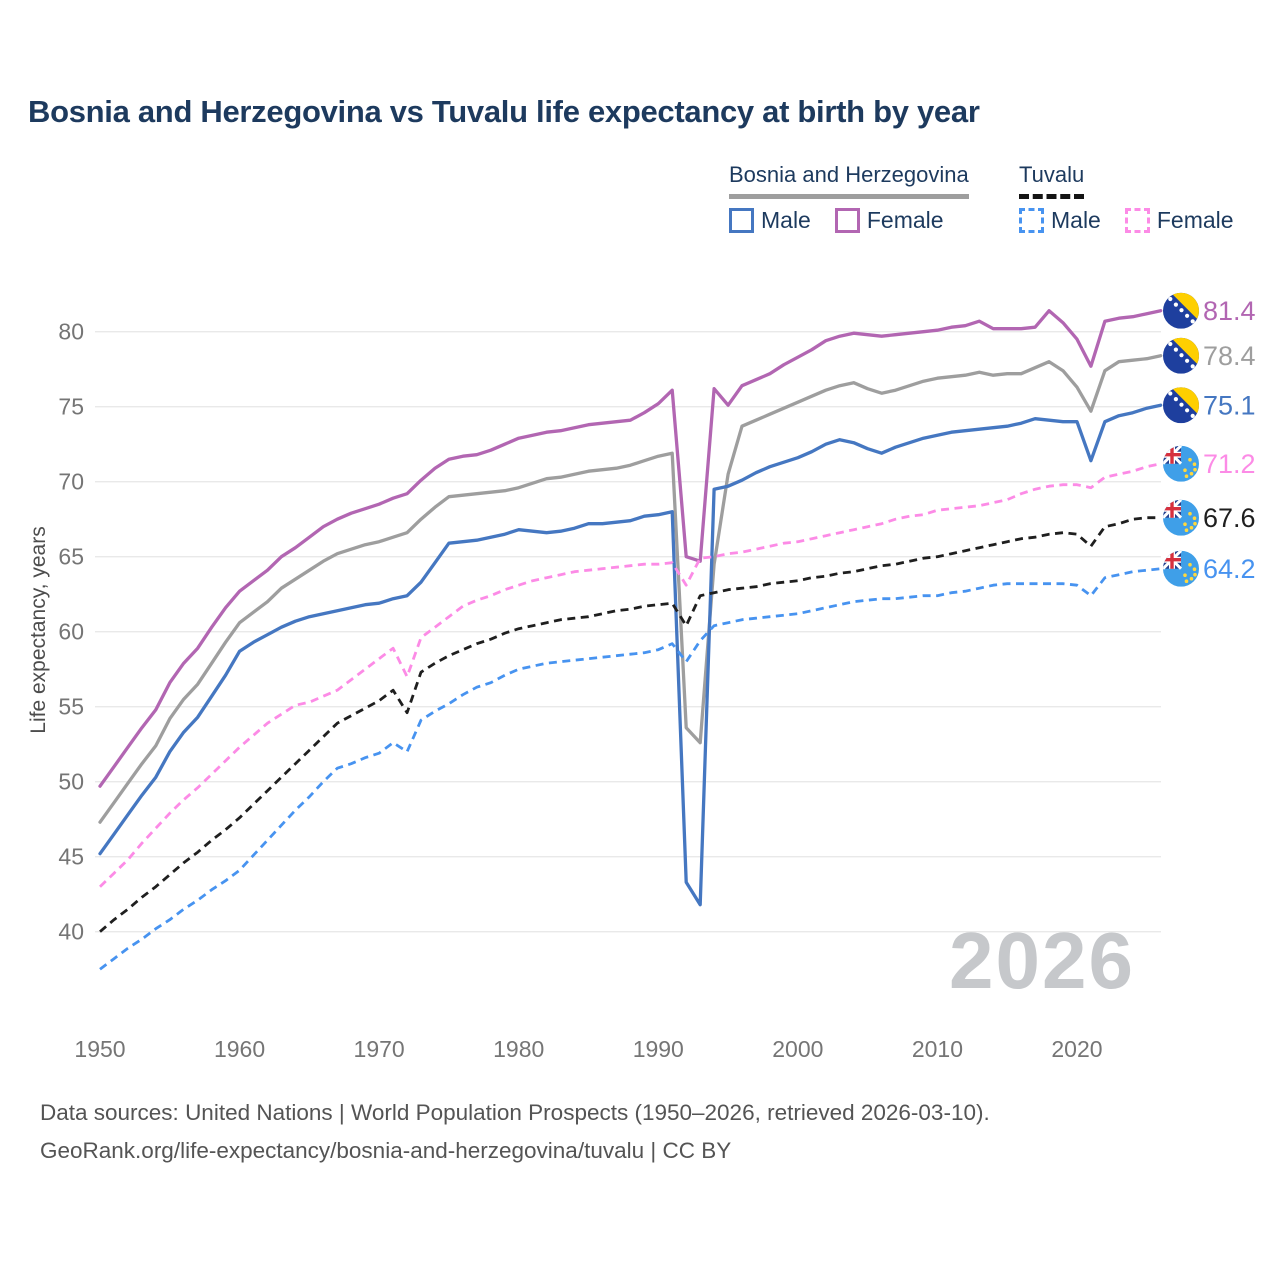  Describe the element at coordinates (71, 332) in the screenshot. I see `y-tick-label: 80` at that location.